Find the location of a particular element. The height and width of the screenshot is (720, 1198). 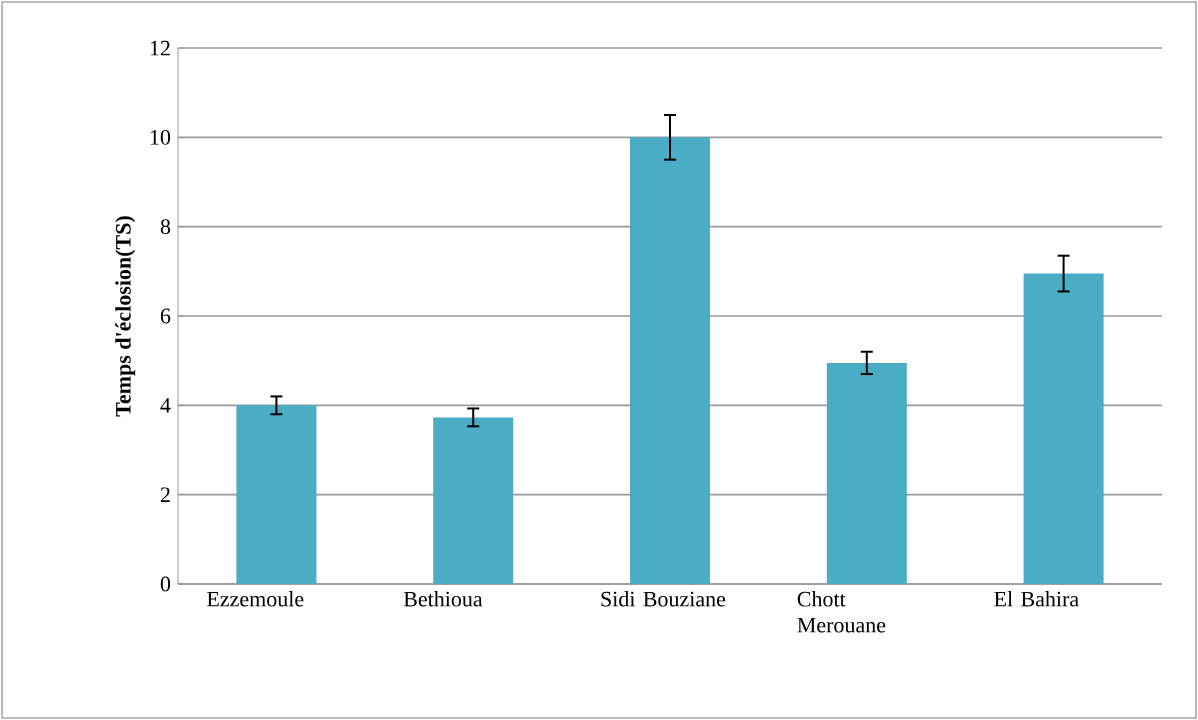

x-tick-label: El Bahira is located at coordinates (1036, 599).